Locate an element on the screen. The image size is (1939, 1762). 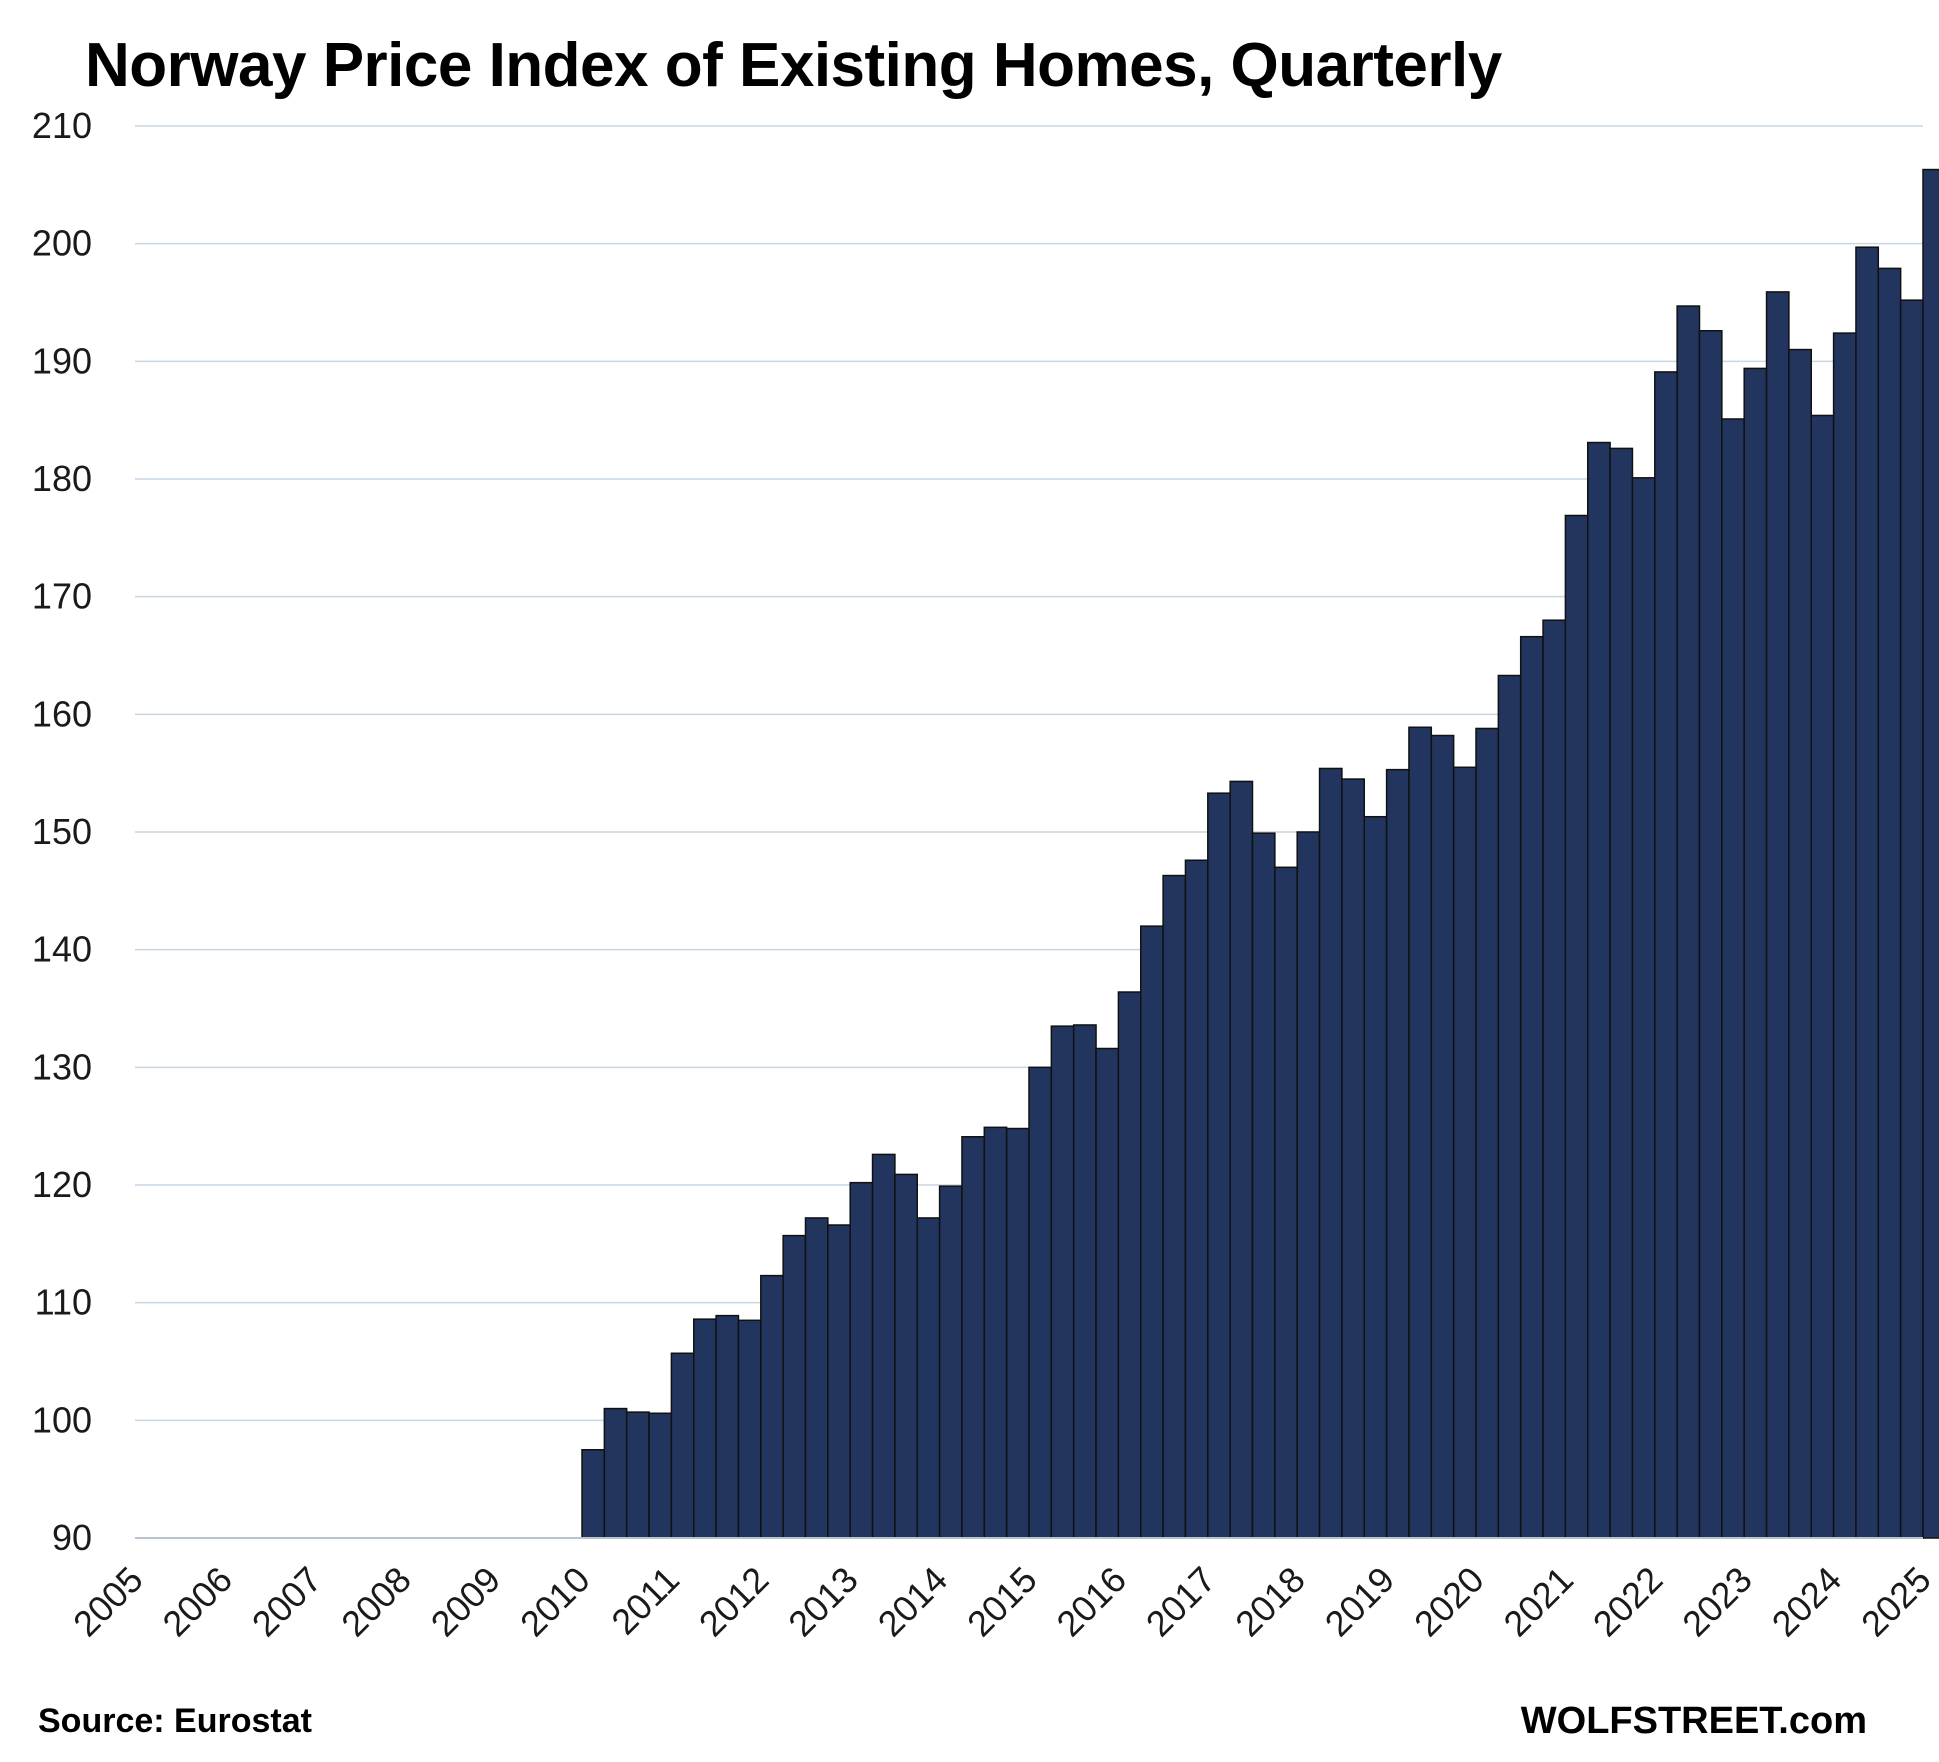
x-tick-label: 2009 is located at coordinates (466, 1602).